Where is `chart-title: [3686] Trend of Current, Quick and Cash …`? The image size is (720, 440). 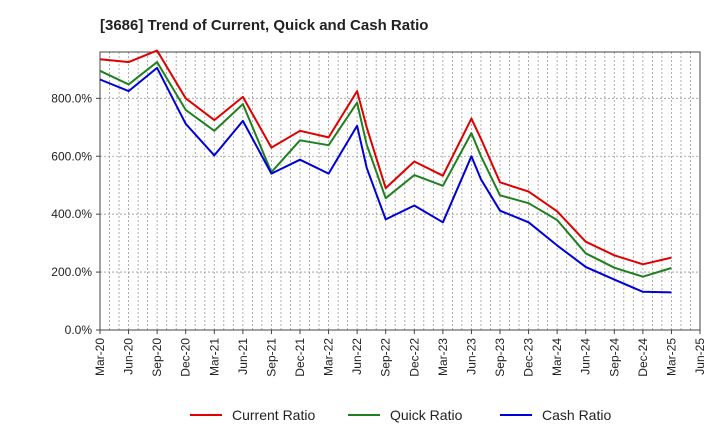
chart-title: [3686] Trend of Current, Quick and Cash … is located at coordinates (264, 25).